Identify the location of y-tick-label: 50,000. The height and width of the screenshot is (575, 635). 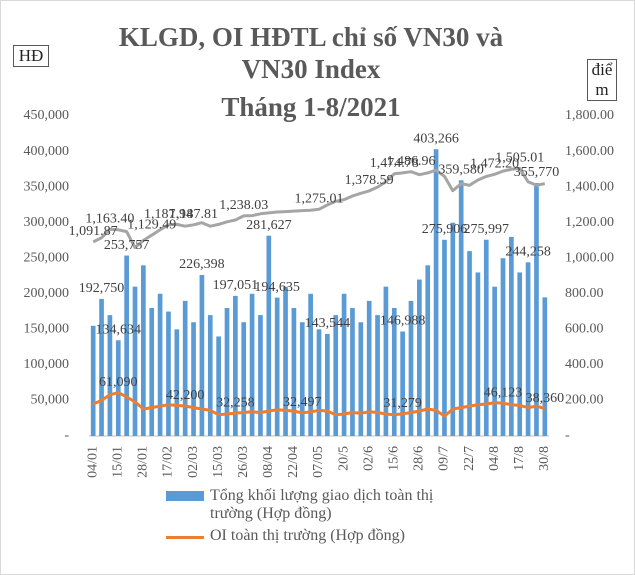
(50, 400).